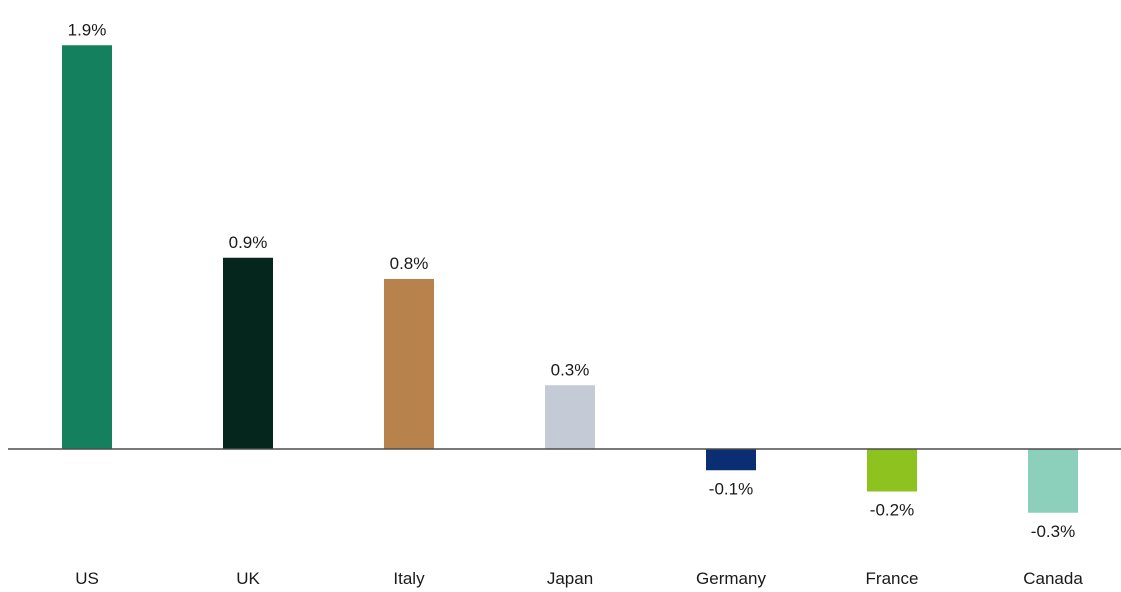 The height and width of the screenshot is (592, 1121). What do you see at coordinates (248, 242) in the screenshot?
I see `value-label-uk: 0.9%` at bounding box center [248, 242].